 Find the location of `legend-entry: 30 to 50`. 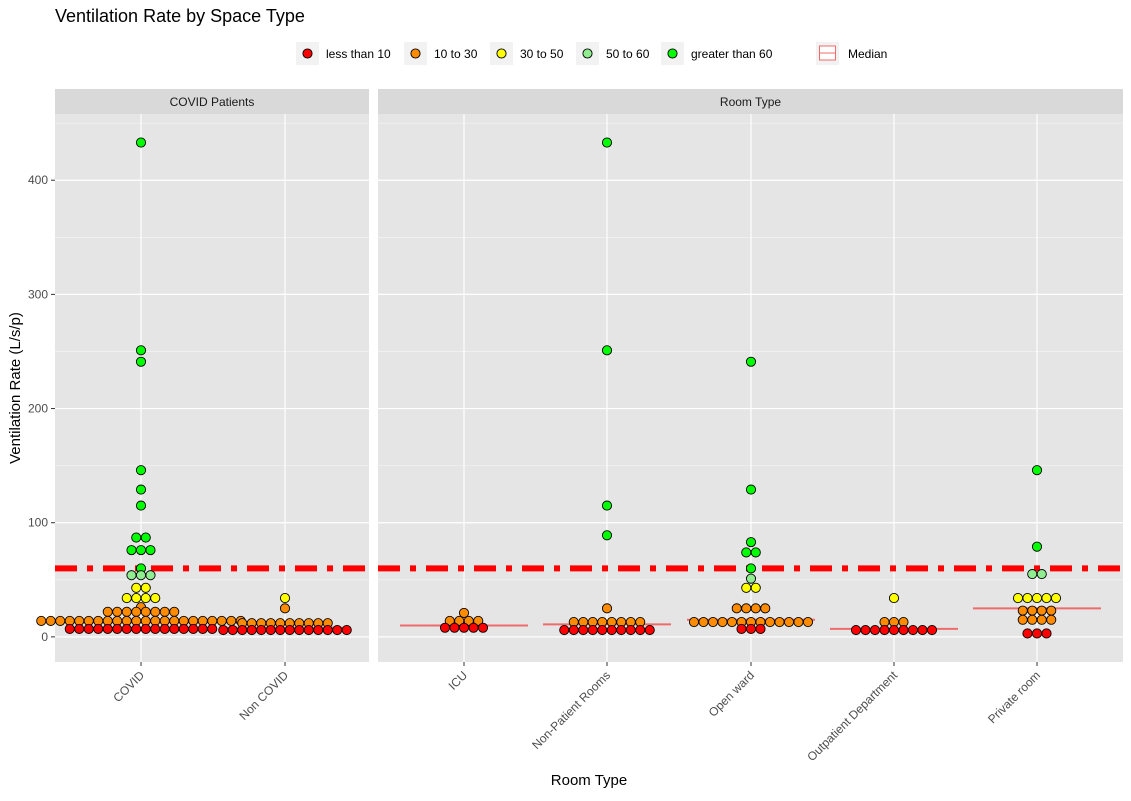

legend-entry: 30 to 50 is located at coordinates (527, 53).